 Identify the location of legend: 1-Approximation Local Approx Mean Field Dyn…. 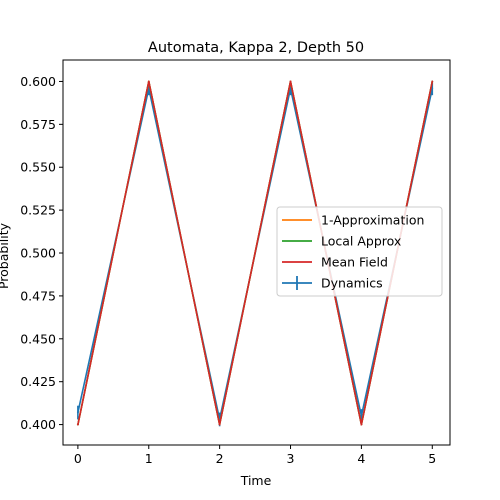
(359, 251).